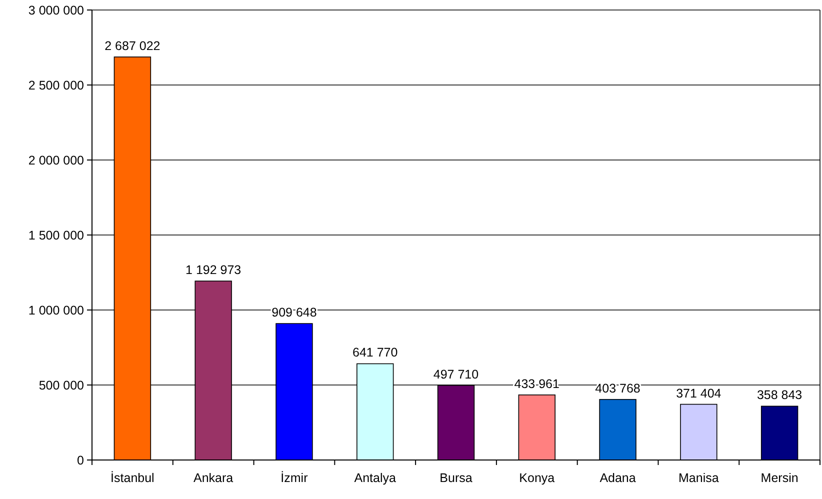 The height and width of the screenshot is (499, 822). I want to click on x-tick-label: Antalya, so click(375, 478).